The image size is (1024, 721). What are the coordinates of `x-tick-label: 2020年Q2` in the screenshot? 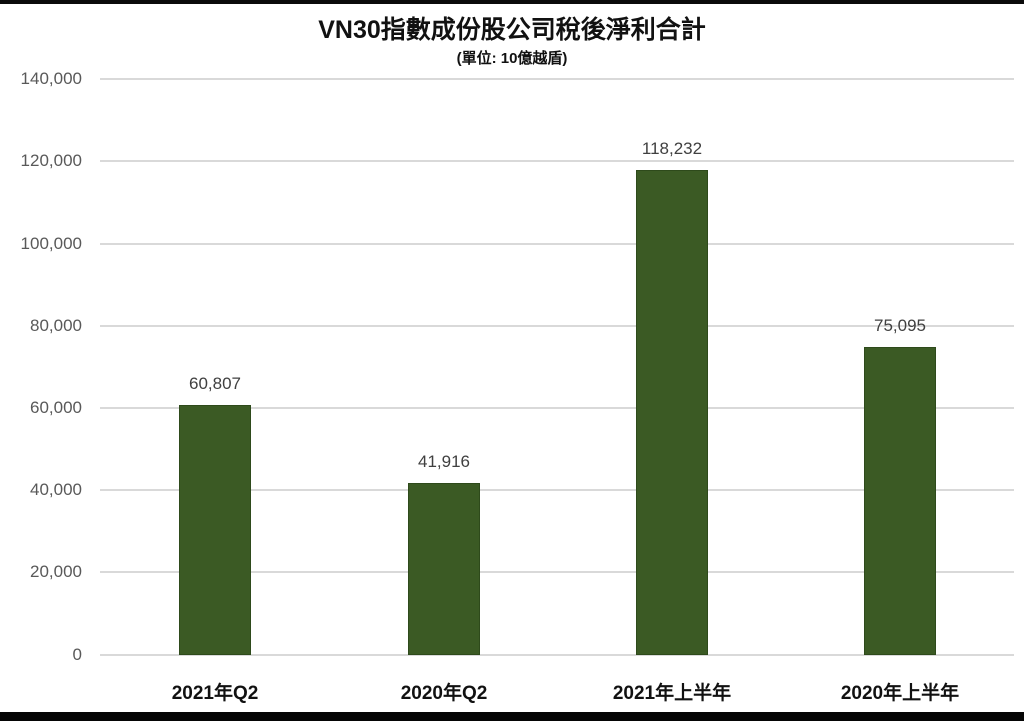 It's located at (444, 693).